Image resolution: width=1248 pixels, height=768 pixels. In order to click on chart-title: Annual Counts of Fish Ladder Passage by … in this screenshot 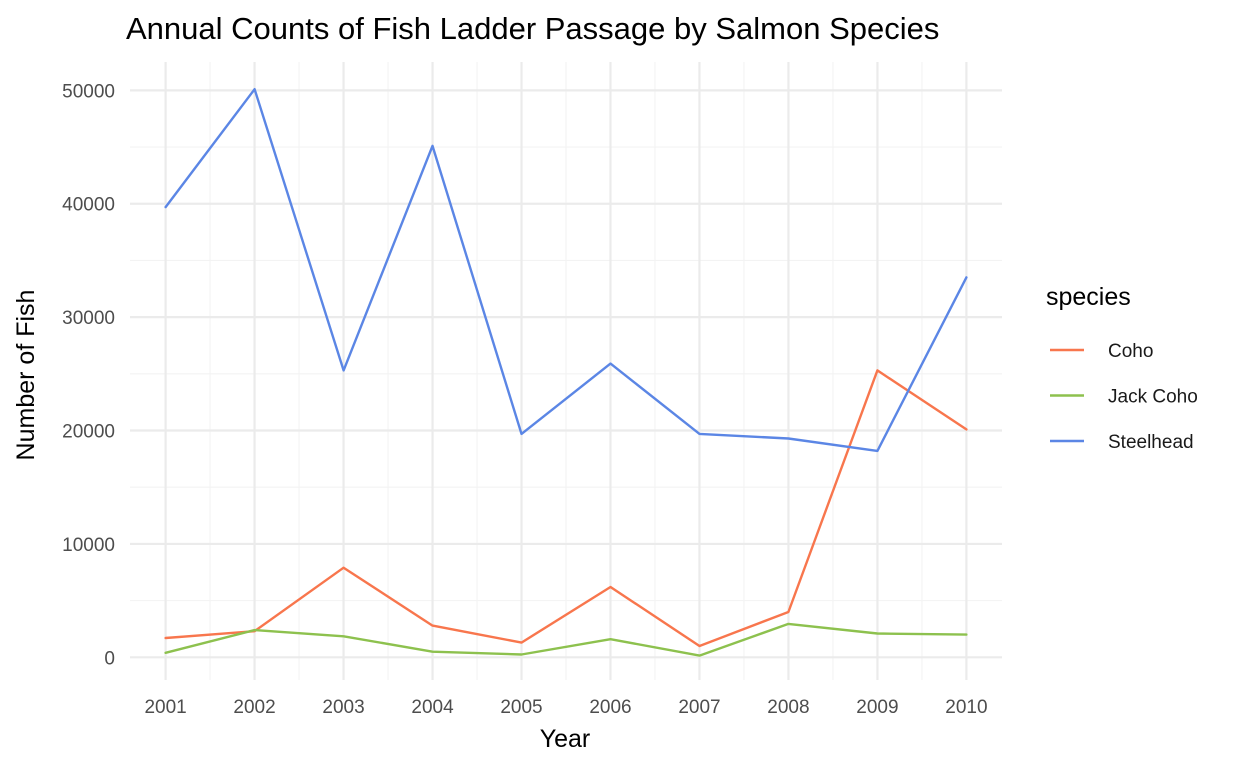, I will do `click(532, 28)`.